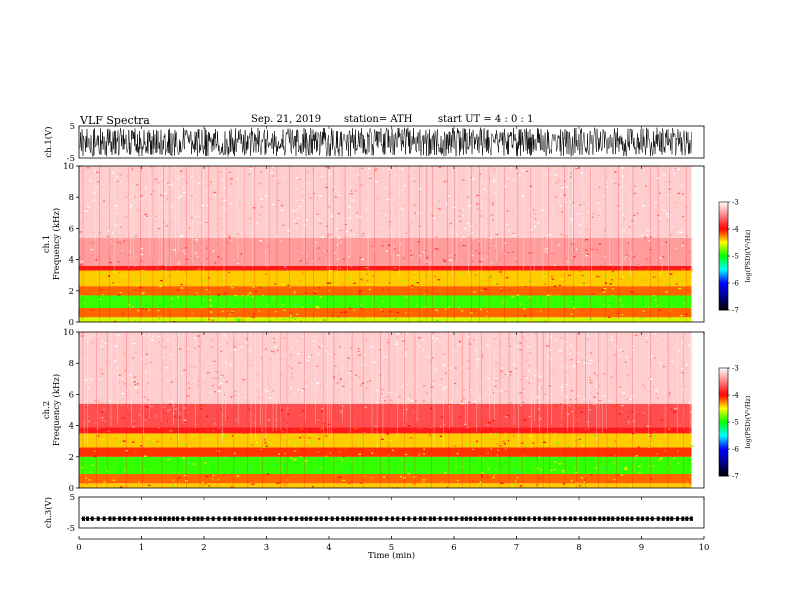  What do you see at coordinates (704, 548) in the screenshot?
I see `time-tick-label: 10` at bounding box center [704, 548].